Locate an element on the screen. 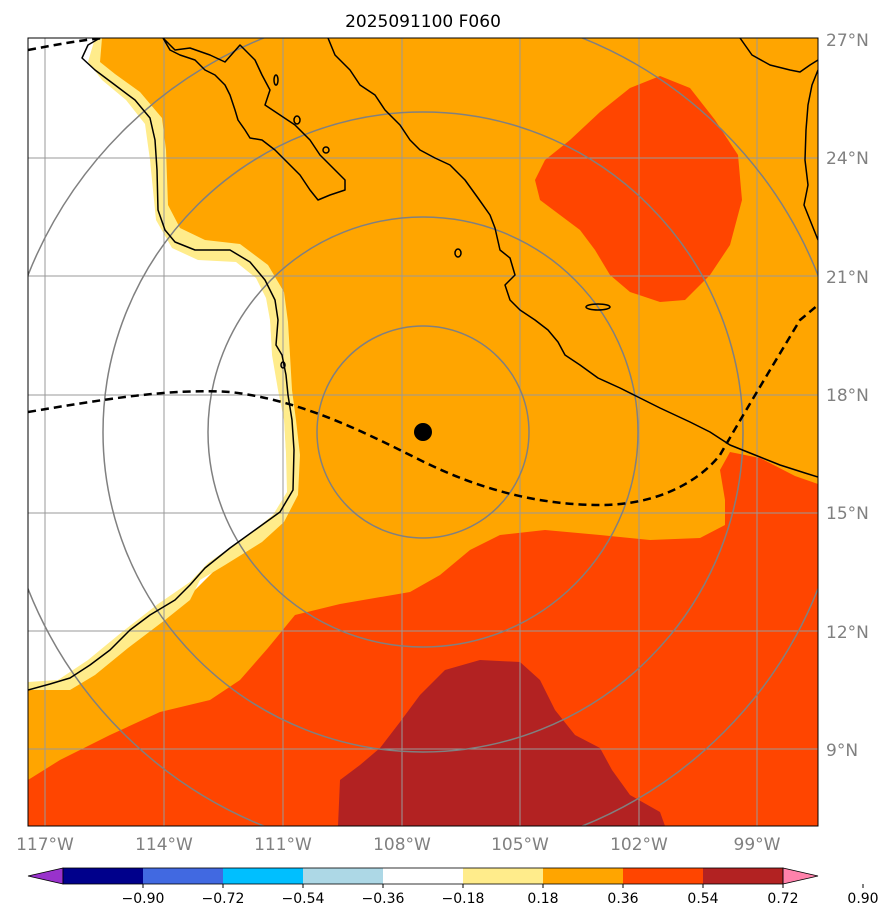 This screenshot has height=924, width=888. colorbar-tick-label: 0.54 is located at coordinates (702, 899).